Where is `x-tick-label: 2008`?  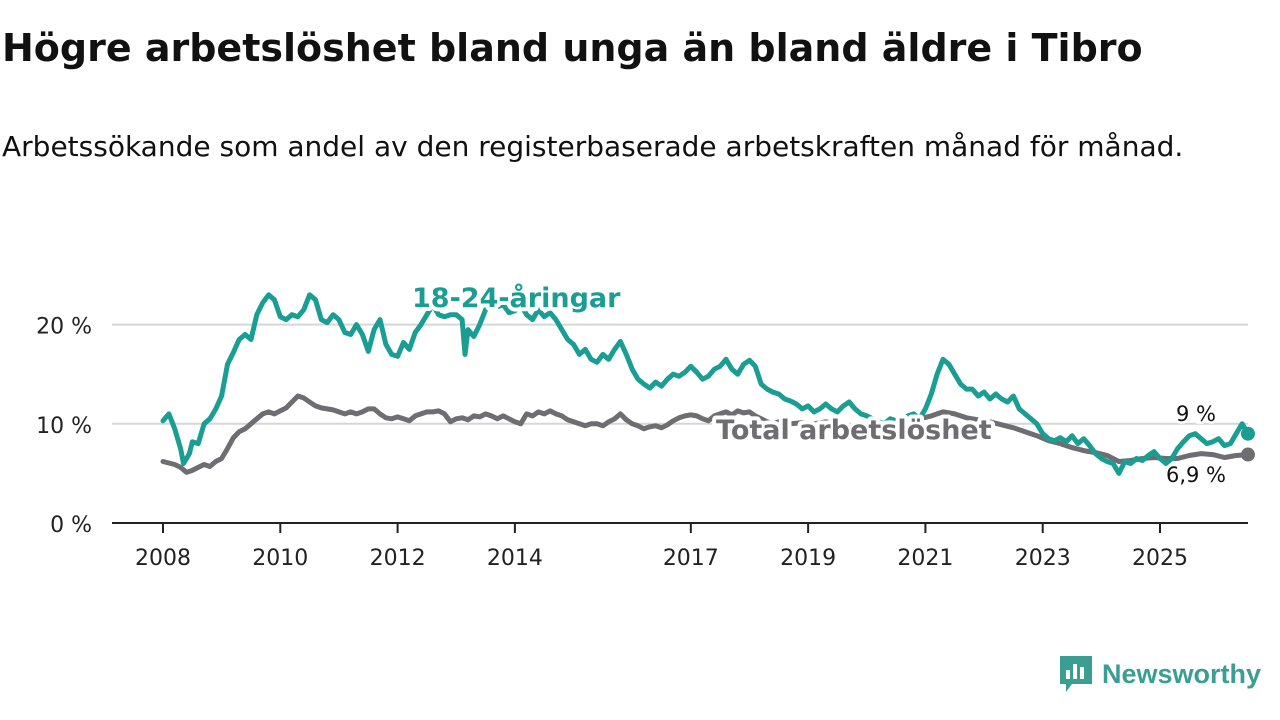 x-tick-label: 2008 is located at coordinates (163, 558).